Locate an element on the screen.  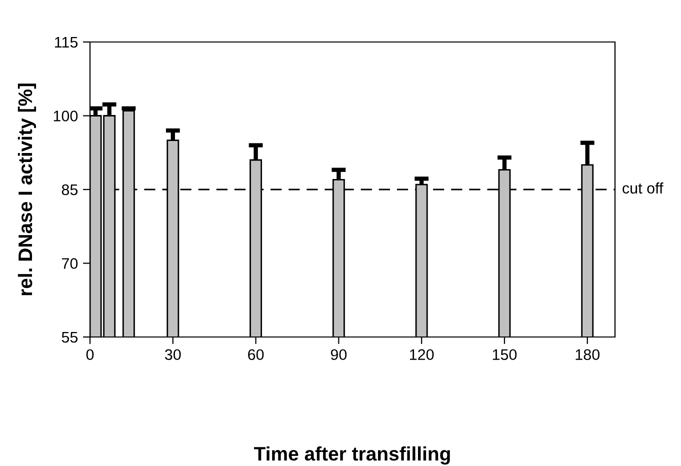
x-tick-label: 180 is located at coordinates (588, 354).